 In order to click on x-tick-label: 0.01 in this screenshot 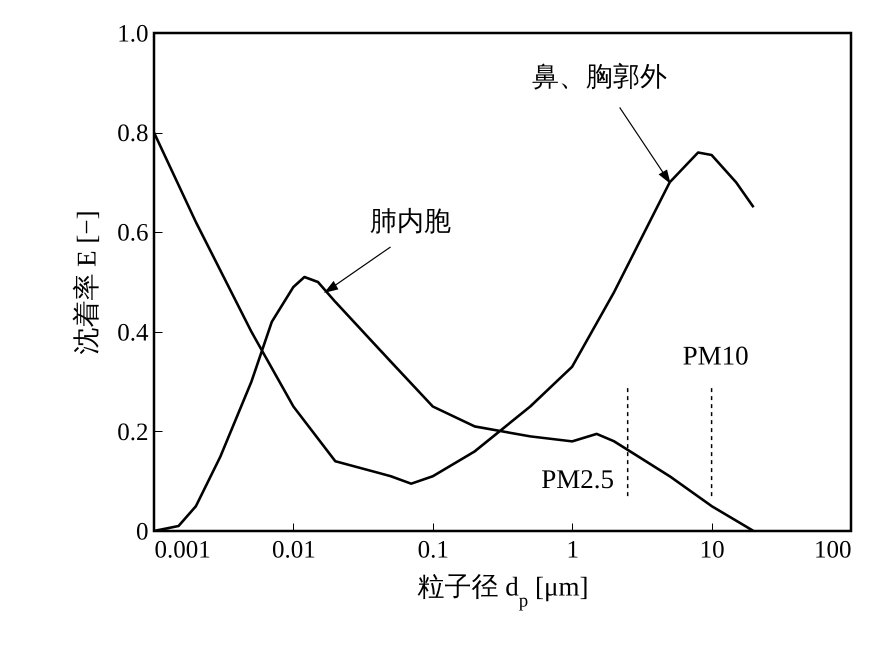, I will do `click(294, 550)`.